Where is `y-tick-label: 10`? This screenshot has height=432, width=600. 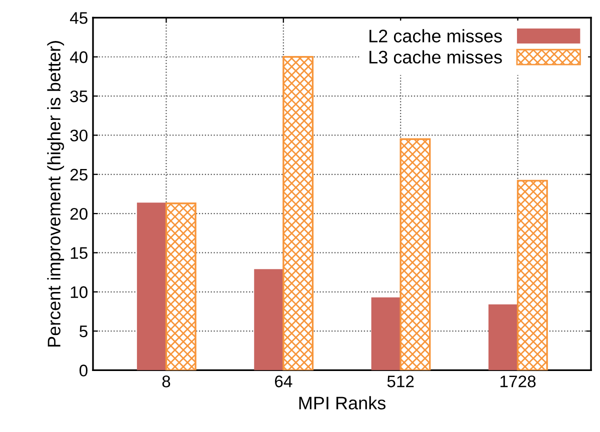 y-tick-label: 10 is located at coordinates (79, 292).